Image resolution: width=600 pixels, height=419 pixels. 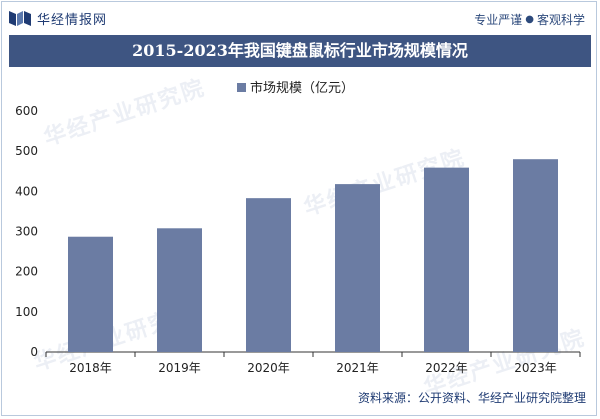 I want to click on y-tick-label: 400, so click(x=26, y=191).